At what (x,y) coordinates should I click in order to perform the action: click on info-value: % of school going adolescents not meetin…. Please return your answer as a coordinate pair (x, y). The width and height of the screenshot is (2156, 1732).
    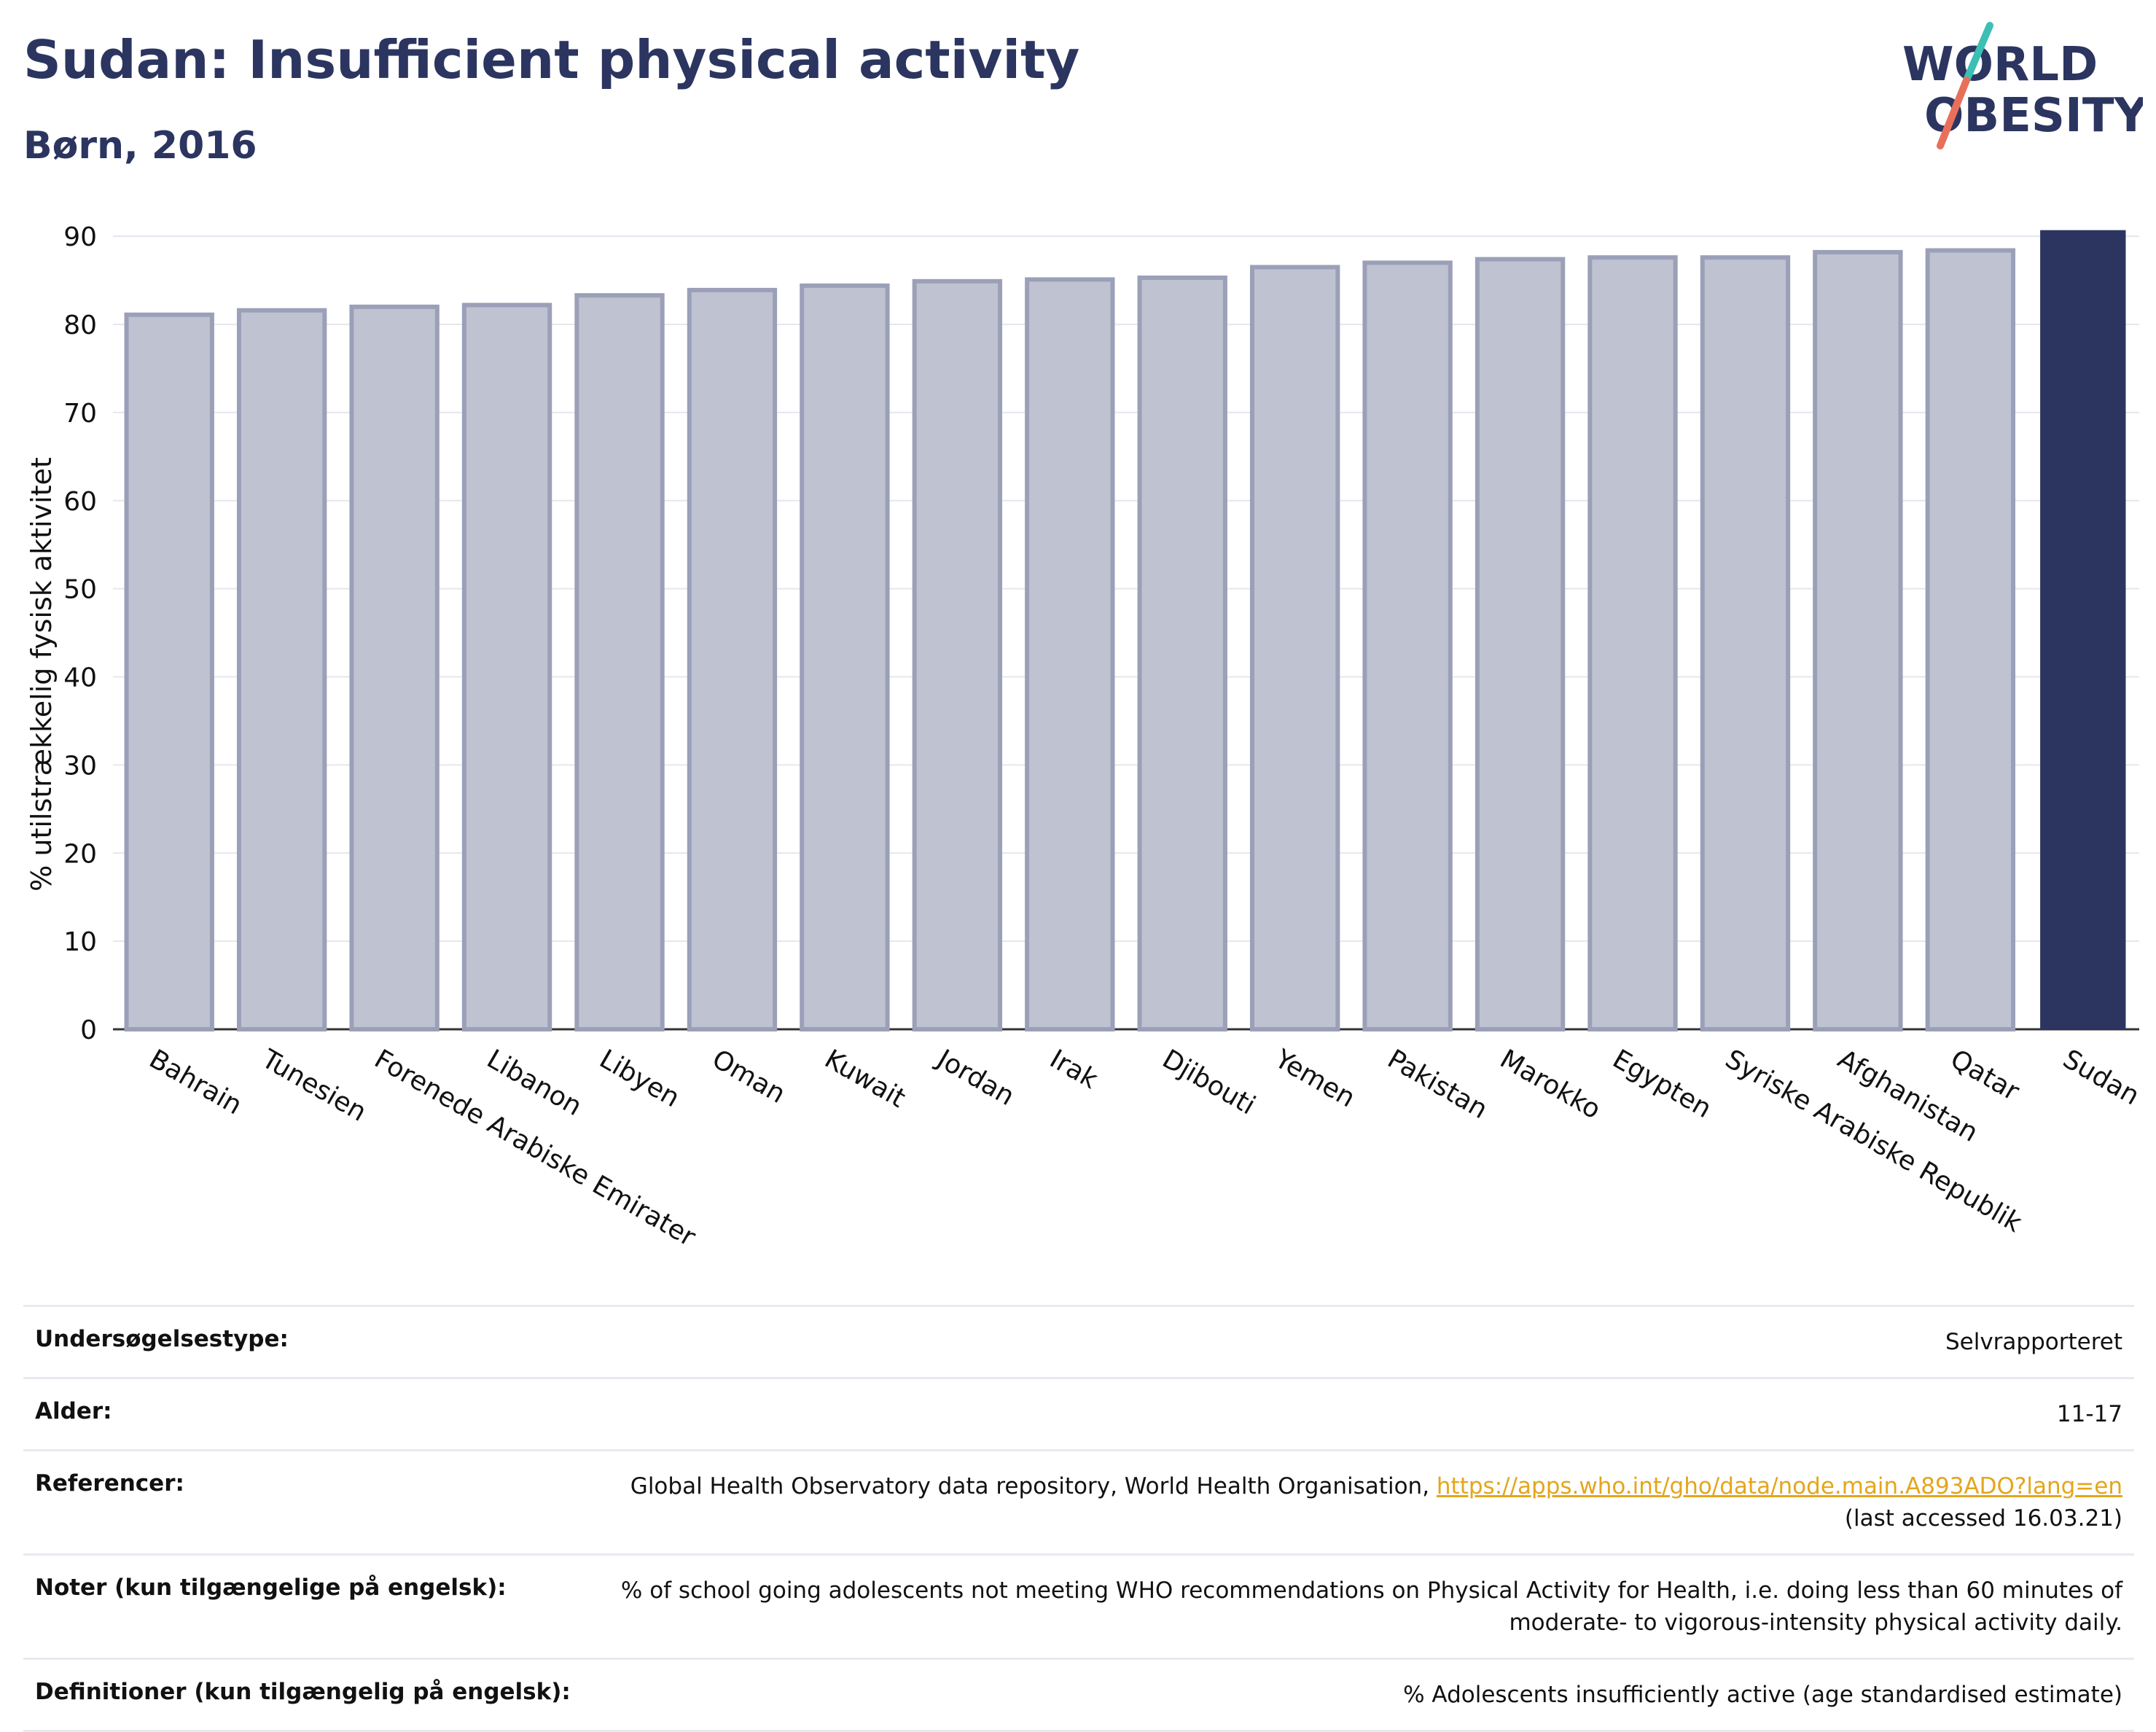
    Looking at the image, I should click on (1371, 1606).